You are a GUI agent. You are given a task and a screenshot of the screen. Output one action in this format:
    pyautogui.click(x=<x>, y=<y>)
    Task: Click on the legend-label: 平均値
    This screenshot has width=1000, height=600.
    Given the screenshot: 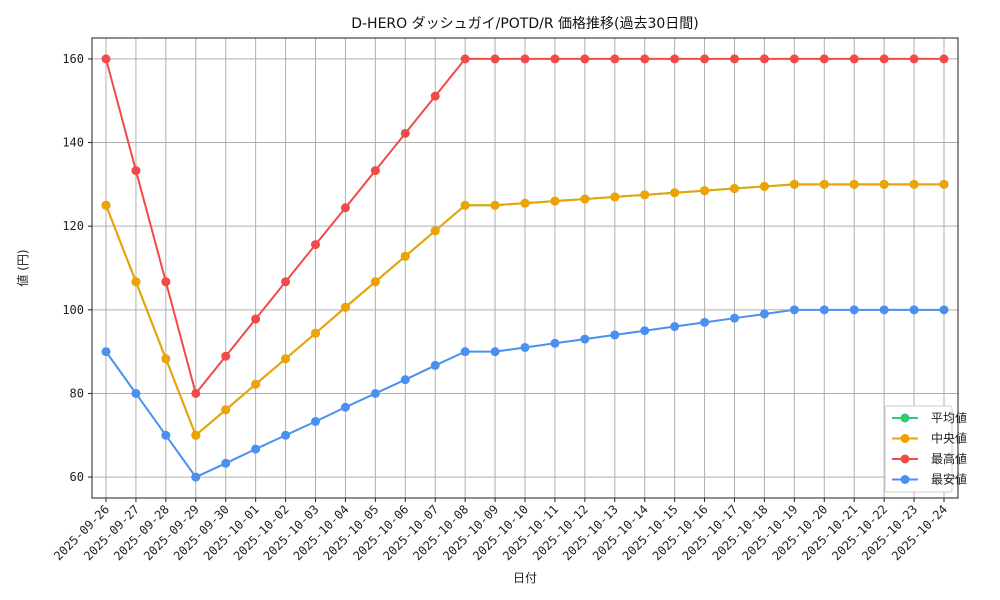 What is the action you would take?
    pyautogui.click(x=949, y=417)
    